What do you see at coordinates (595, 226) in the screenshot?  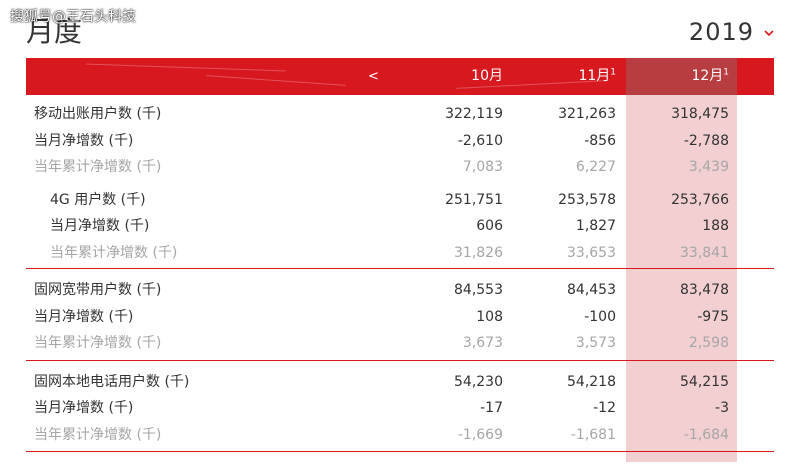 I see `cell-nov: 1,827` at bounding box center [595, 226].